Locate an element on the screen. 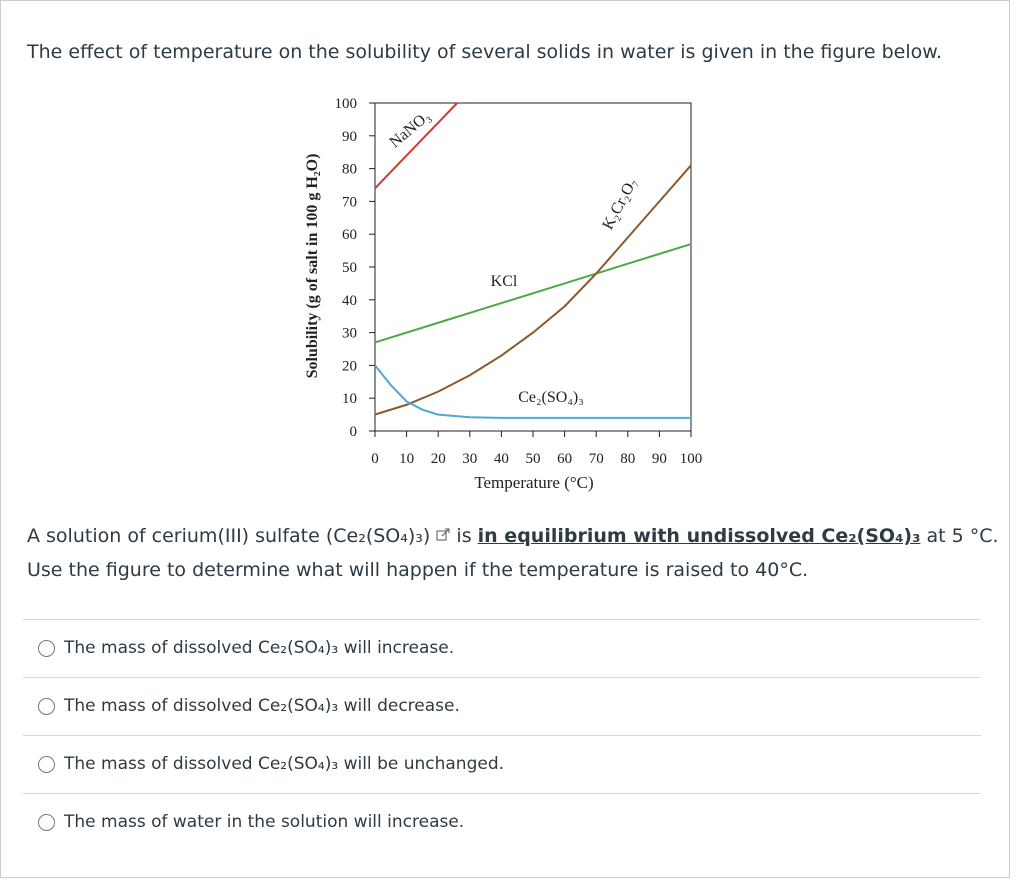 This screenshot has height=884, width=1024. x-tick-label: 80 is located at coordinates (627, 459).